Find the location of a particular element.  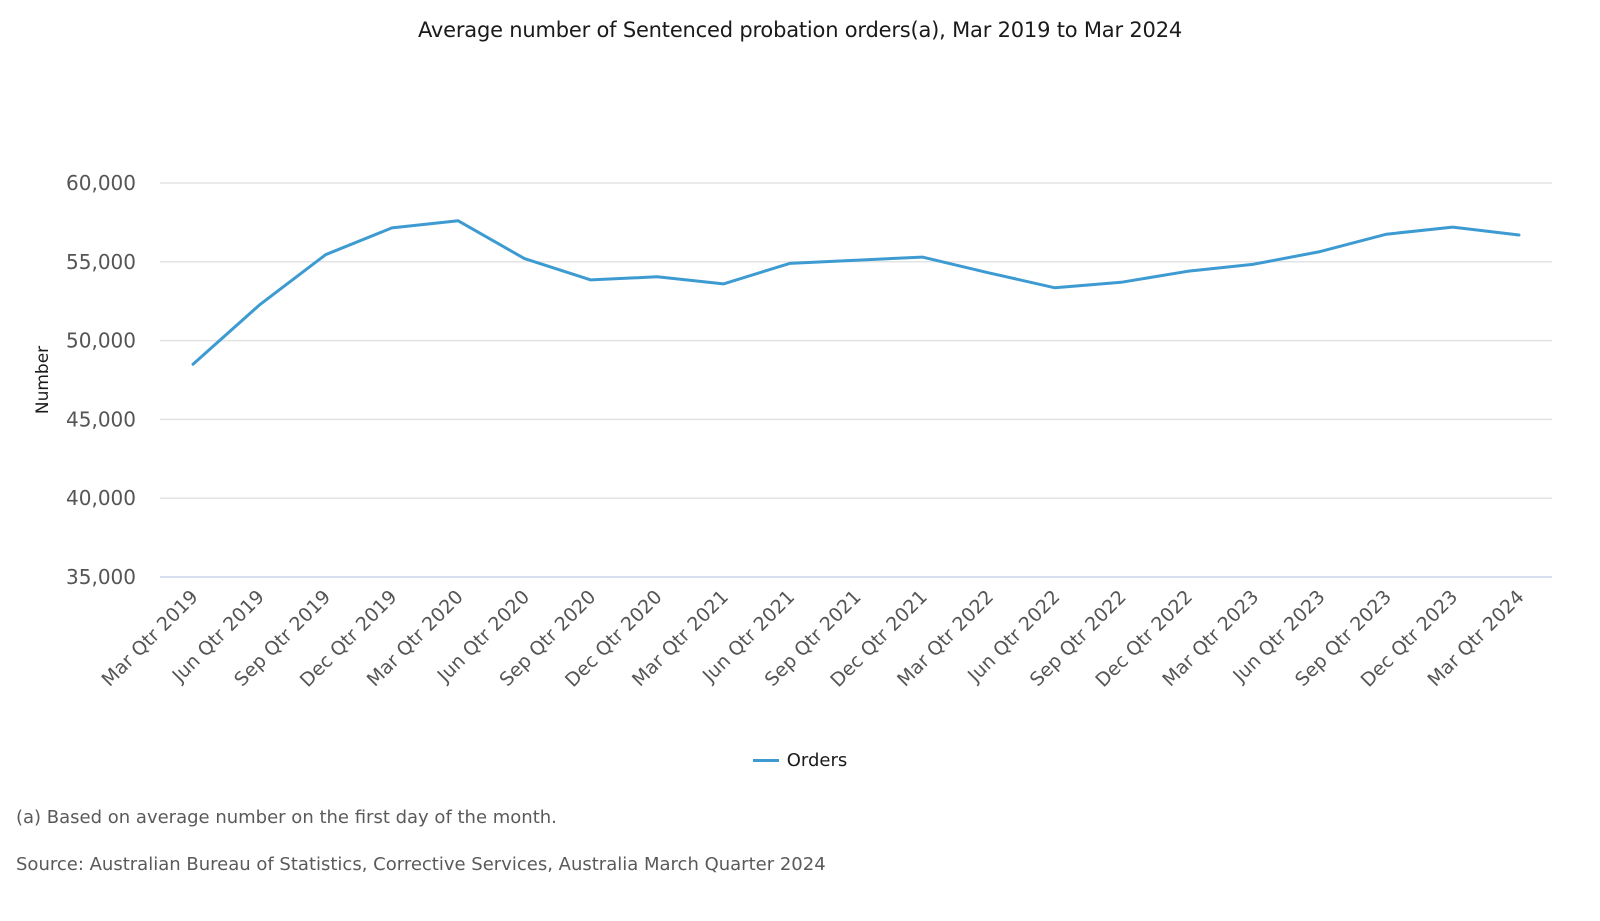

y-tick-label: 55,000 is located at coordinates (101, 262).